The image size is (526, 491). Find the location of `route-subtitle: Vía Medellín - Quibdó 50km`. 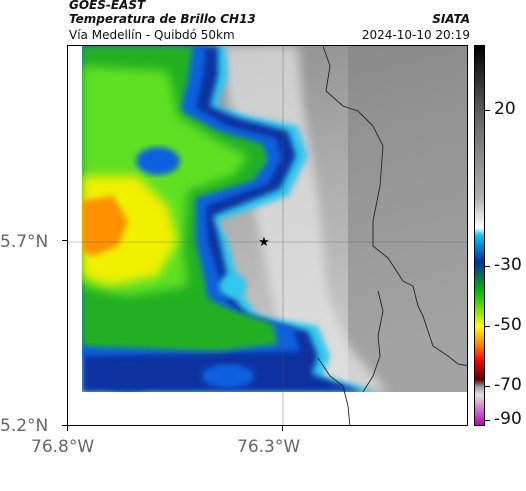

route-subtitle: Vía Medellín - Quibdó 50km is located at coordinates (152, 35).